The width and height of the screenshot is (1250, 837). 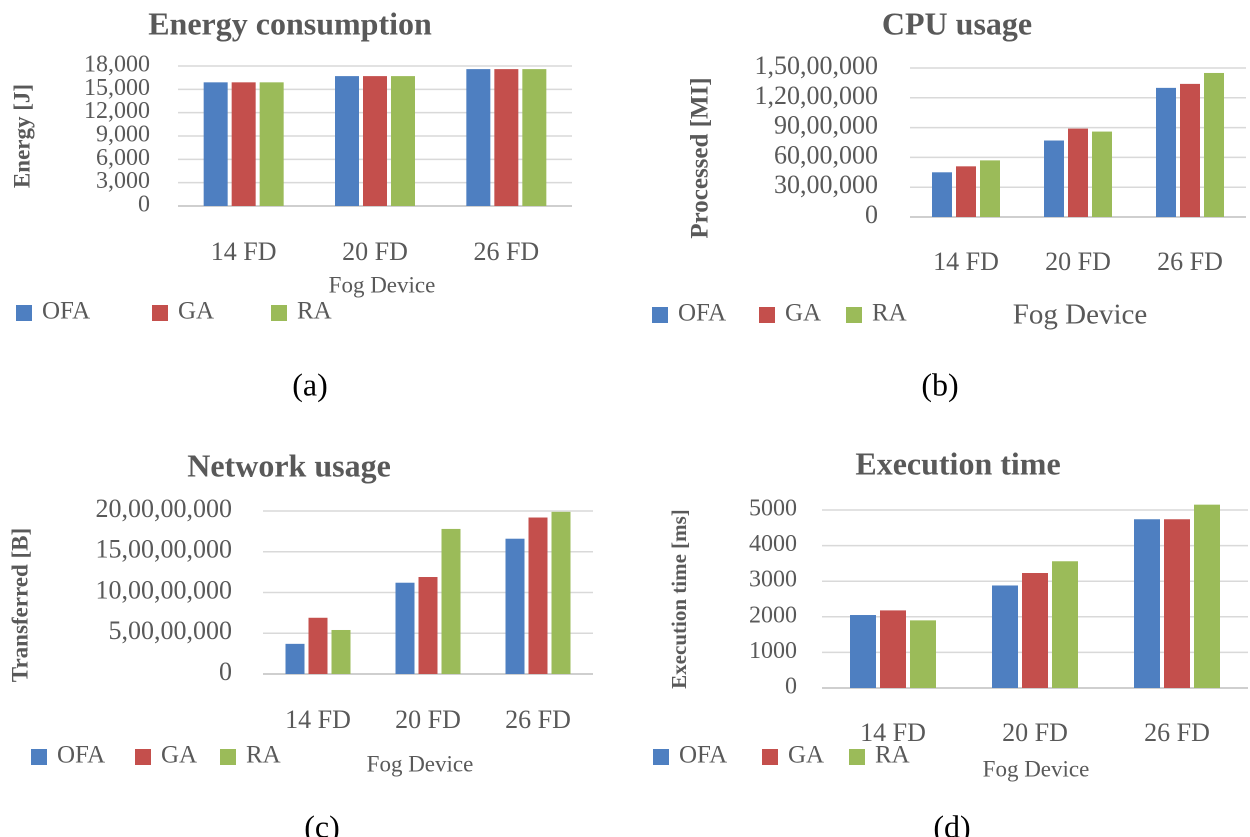 I want to click on y-tick-label: 30,00,000, so click(x=826, y=184).